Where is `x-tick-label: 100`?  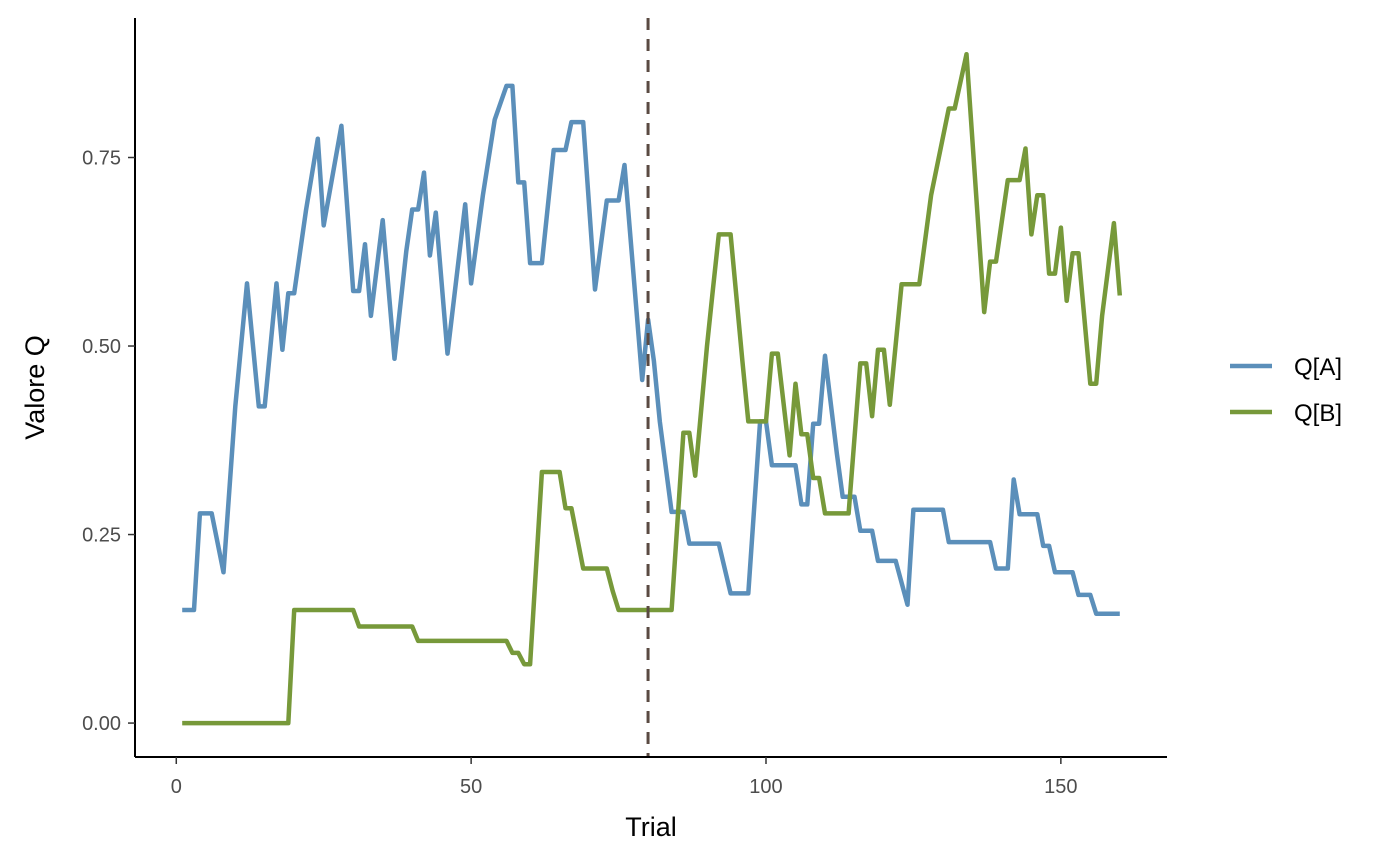 x-tick-label: 100 is located at coordinates (765, 787).